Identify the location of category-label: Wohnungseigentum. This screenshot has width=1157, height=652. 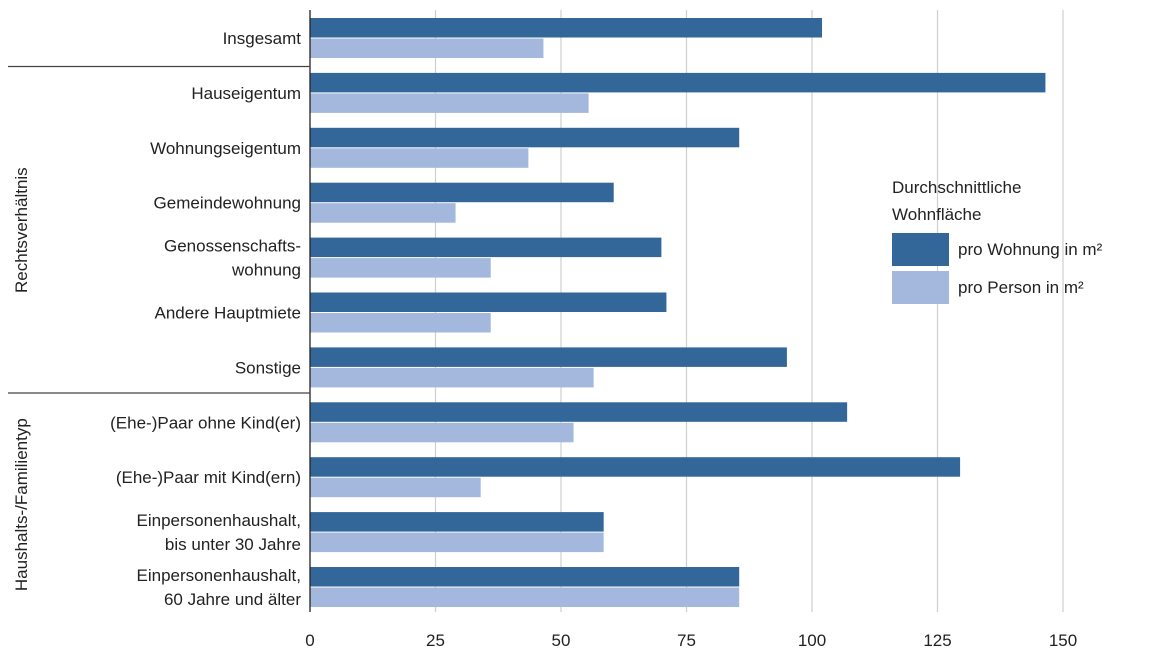
(225, 148).